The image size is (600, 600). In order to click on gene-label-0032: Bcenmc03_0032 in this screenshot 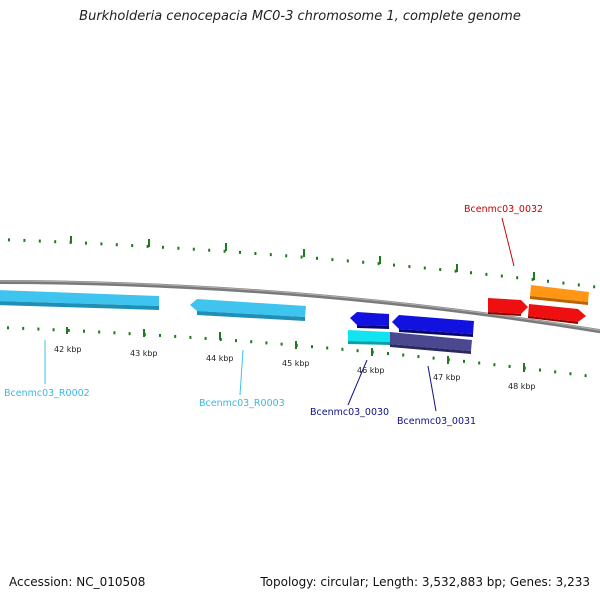, I will do `click(503, 209)`.